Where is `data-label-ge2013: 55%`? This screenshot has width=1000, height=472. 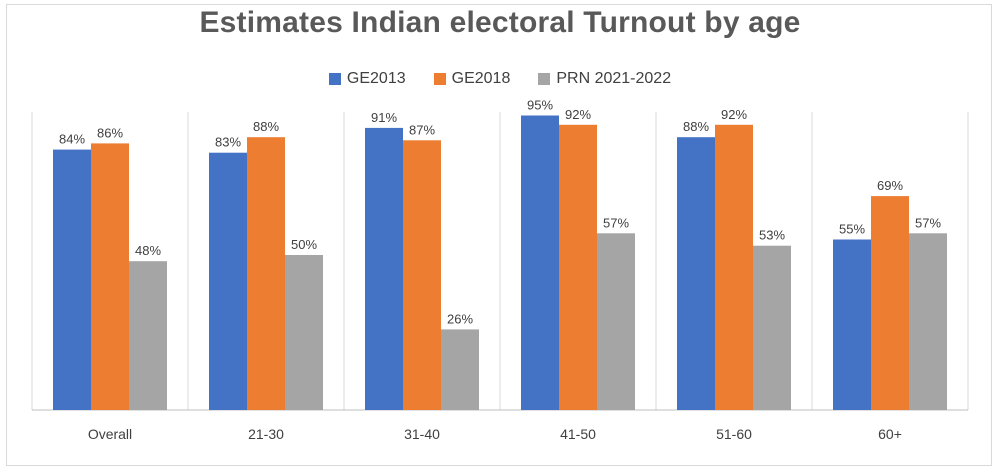 data-label-ge2013: 55% is located at coordinates (852, 229).